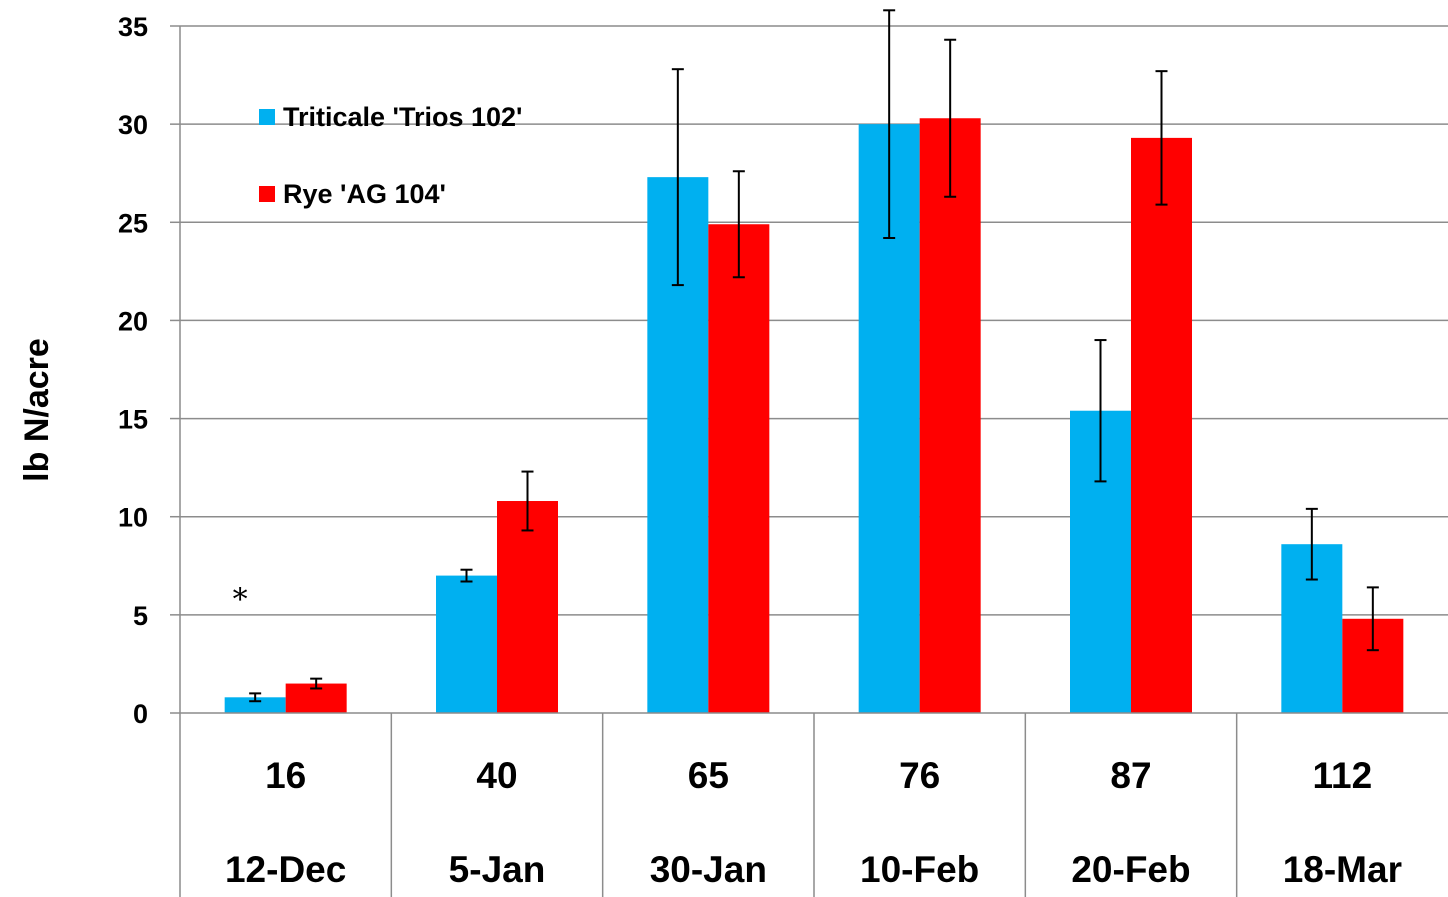 This screenshot has height=897, width=1448. I want to click on category-label-date: 5-Jan, so click(497, 869).